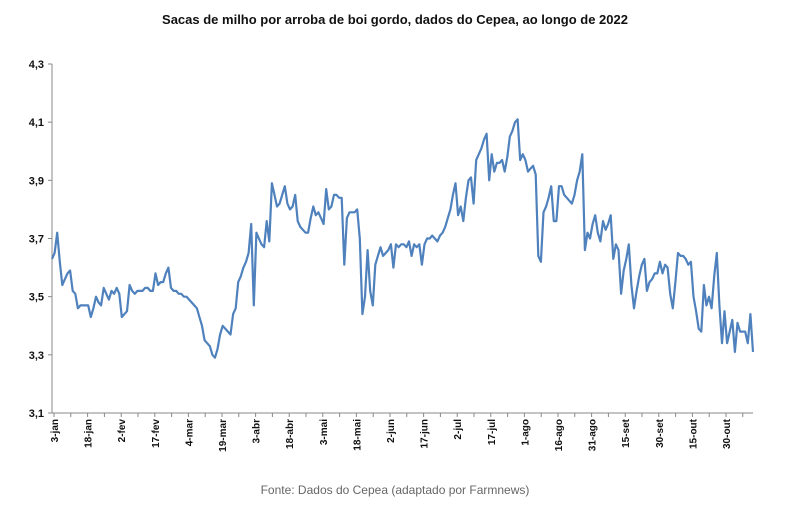 The height and width of the screenshot is (510, 790). I want to click on y-tick-label: 3,1, so click(36, 414).